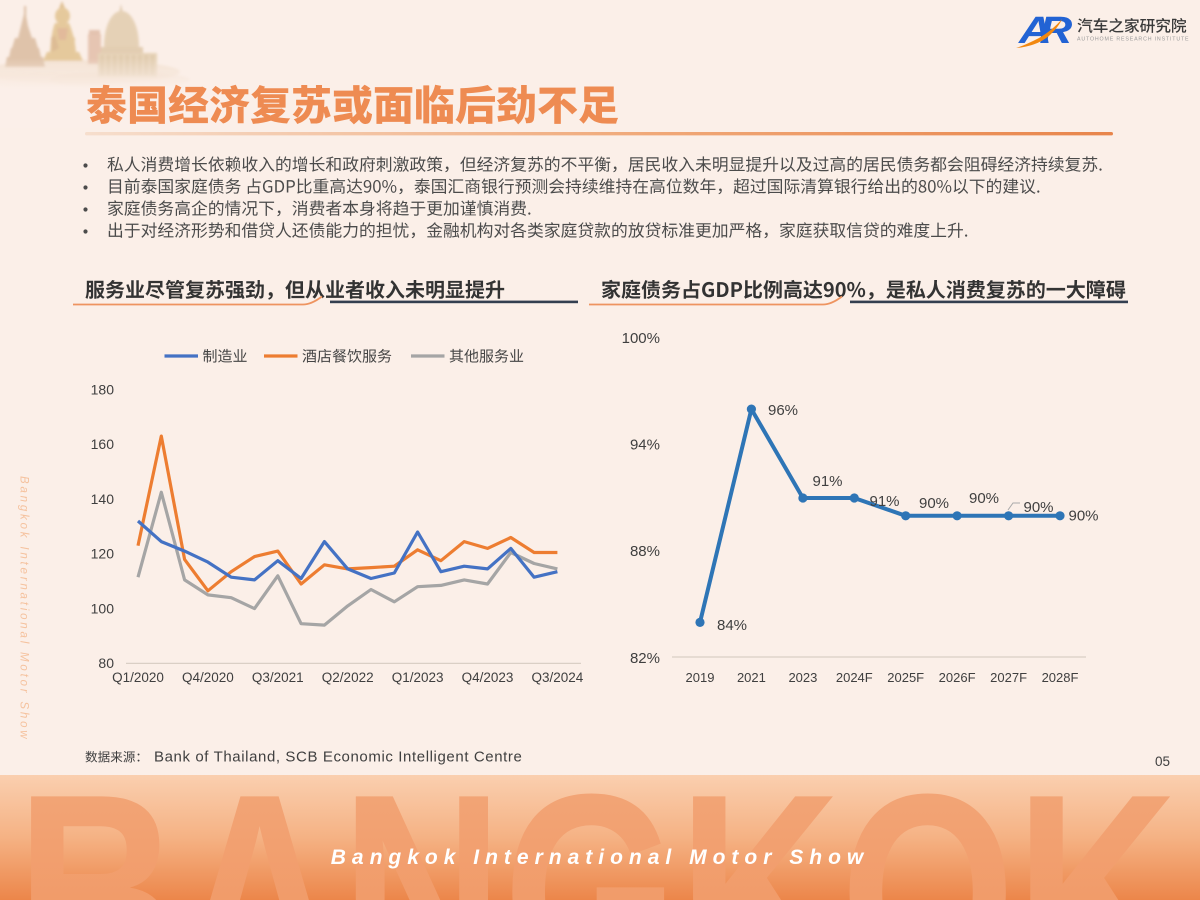 Image resolution: width=1200 pixels, height=900 pixels. What do you see at coordinates (802, 677) in the screenshot?
I see `svg-text: 2023` at bounding box center [802, 677].